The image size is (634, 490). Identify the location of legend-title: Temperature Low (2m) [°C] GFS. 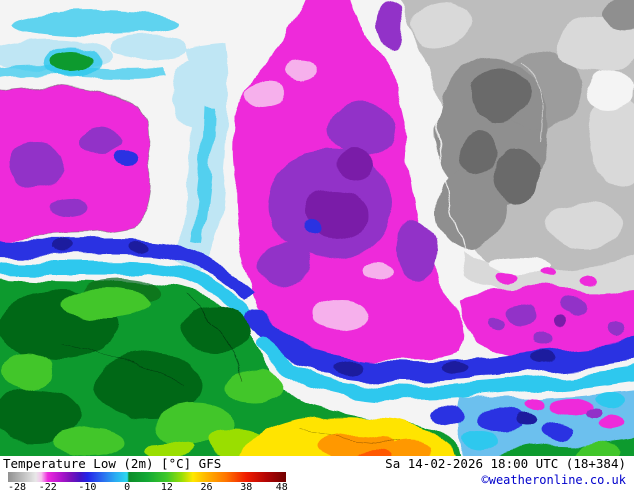
(112, 463).